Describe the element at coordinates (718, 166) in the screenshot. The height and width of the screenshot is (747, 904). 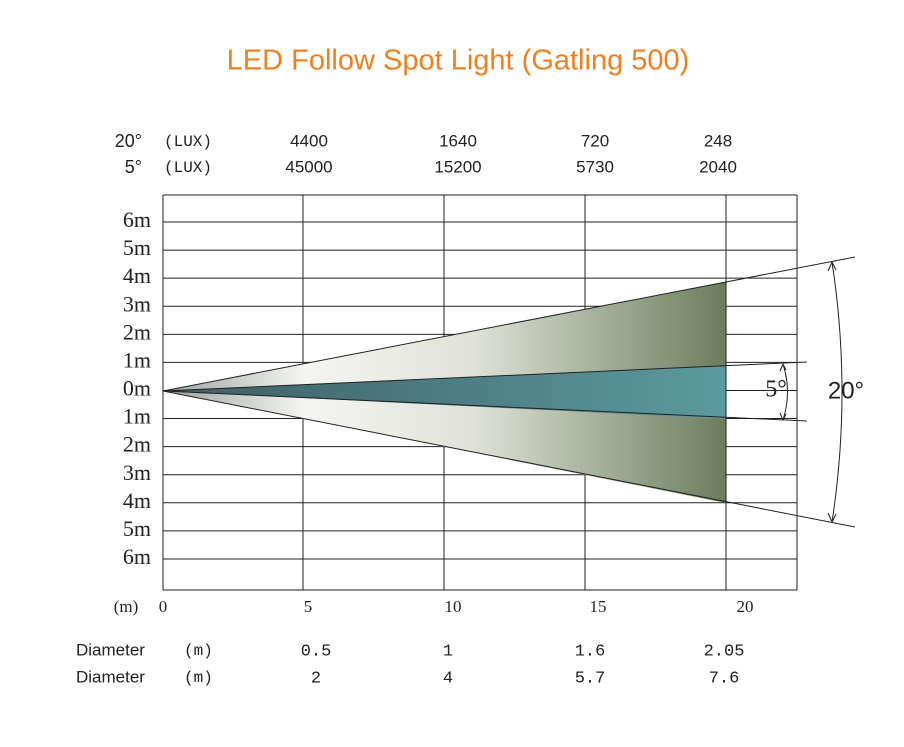
I see `lux-value: 2040` at that location.